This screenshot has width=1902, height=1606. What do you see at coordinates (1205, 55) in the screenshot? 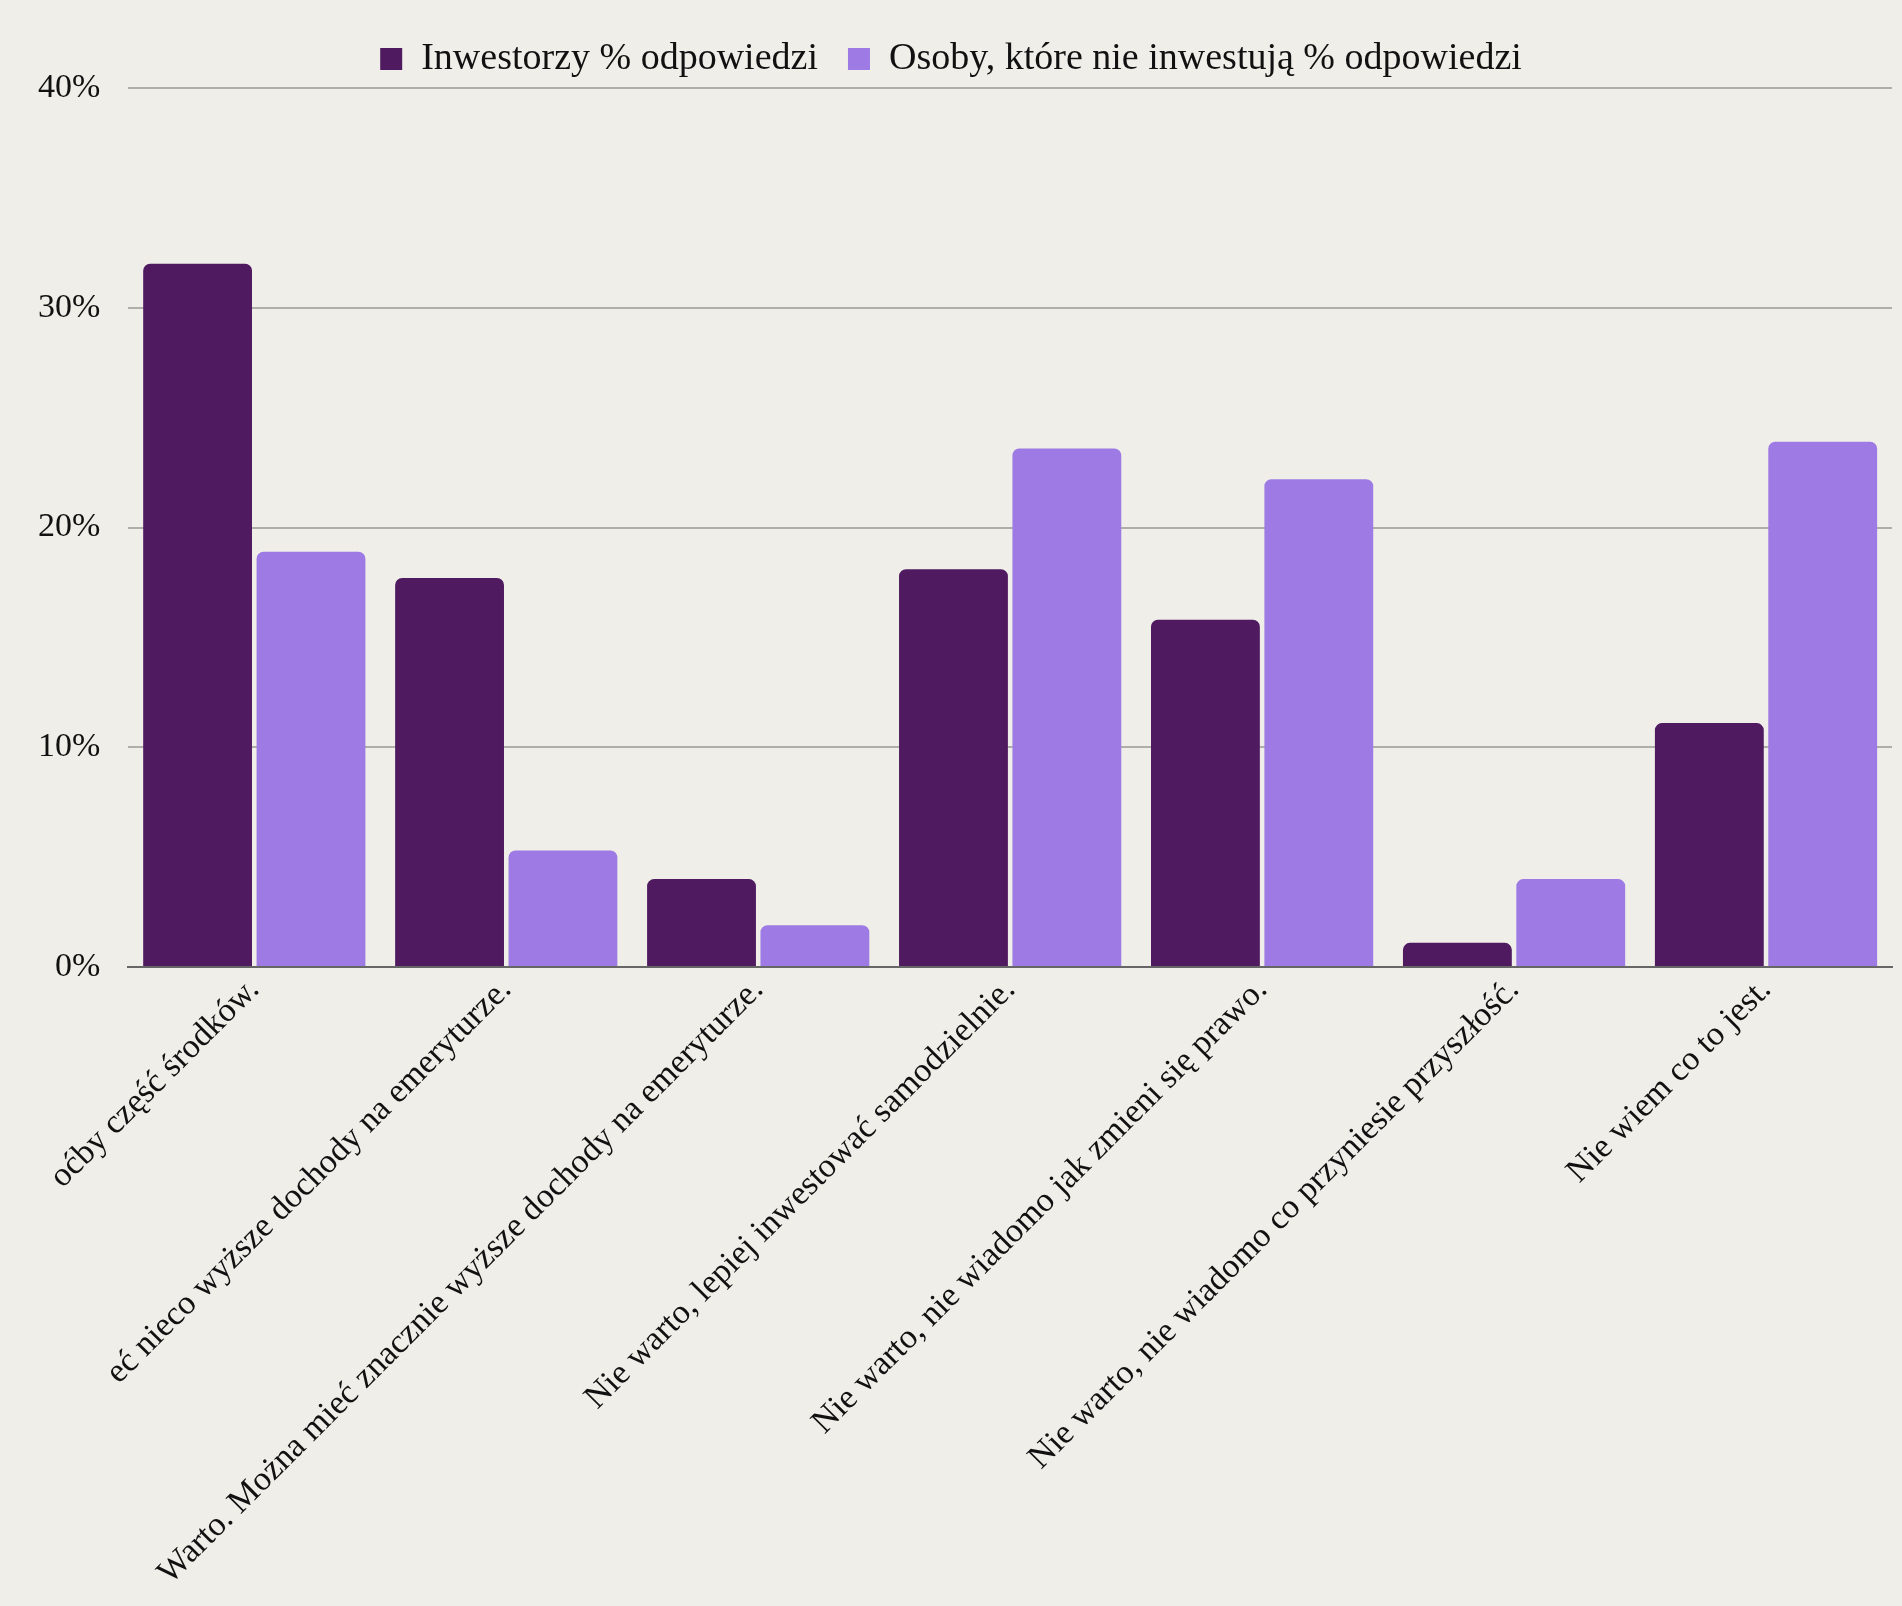
I see `legend-label: Osoby, które nie inwestują % odpowiedzi` at bounding box center [1205, 55].